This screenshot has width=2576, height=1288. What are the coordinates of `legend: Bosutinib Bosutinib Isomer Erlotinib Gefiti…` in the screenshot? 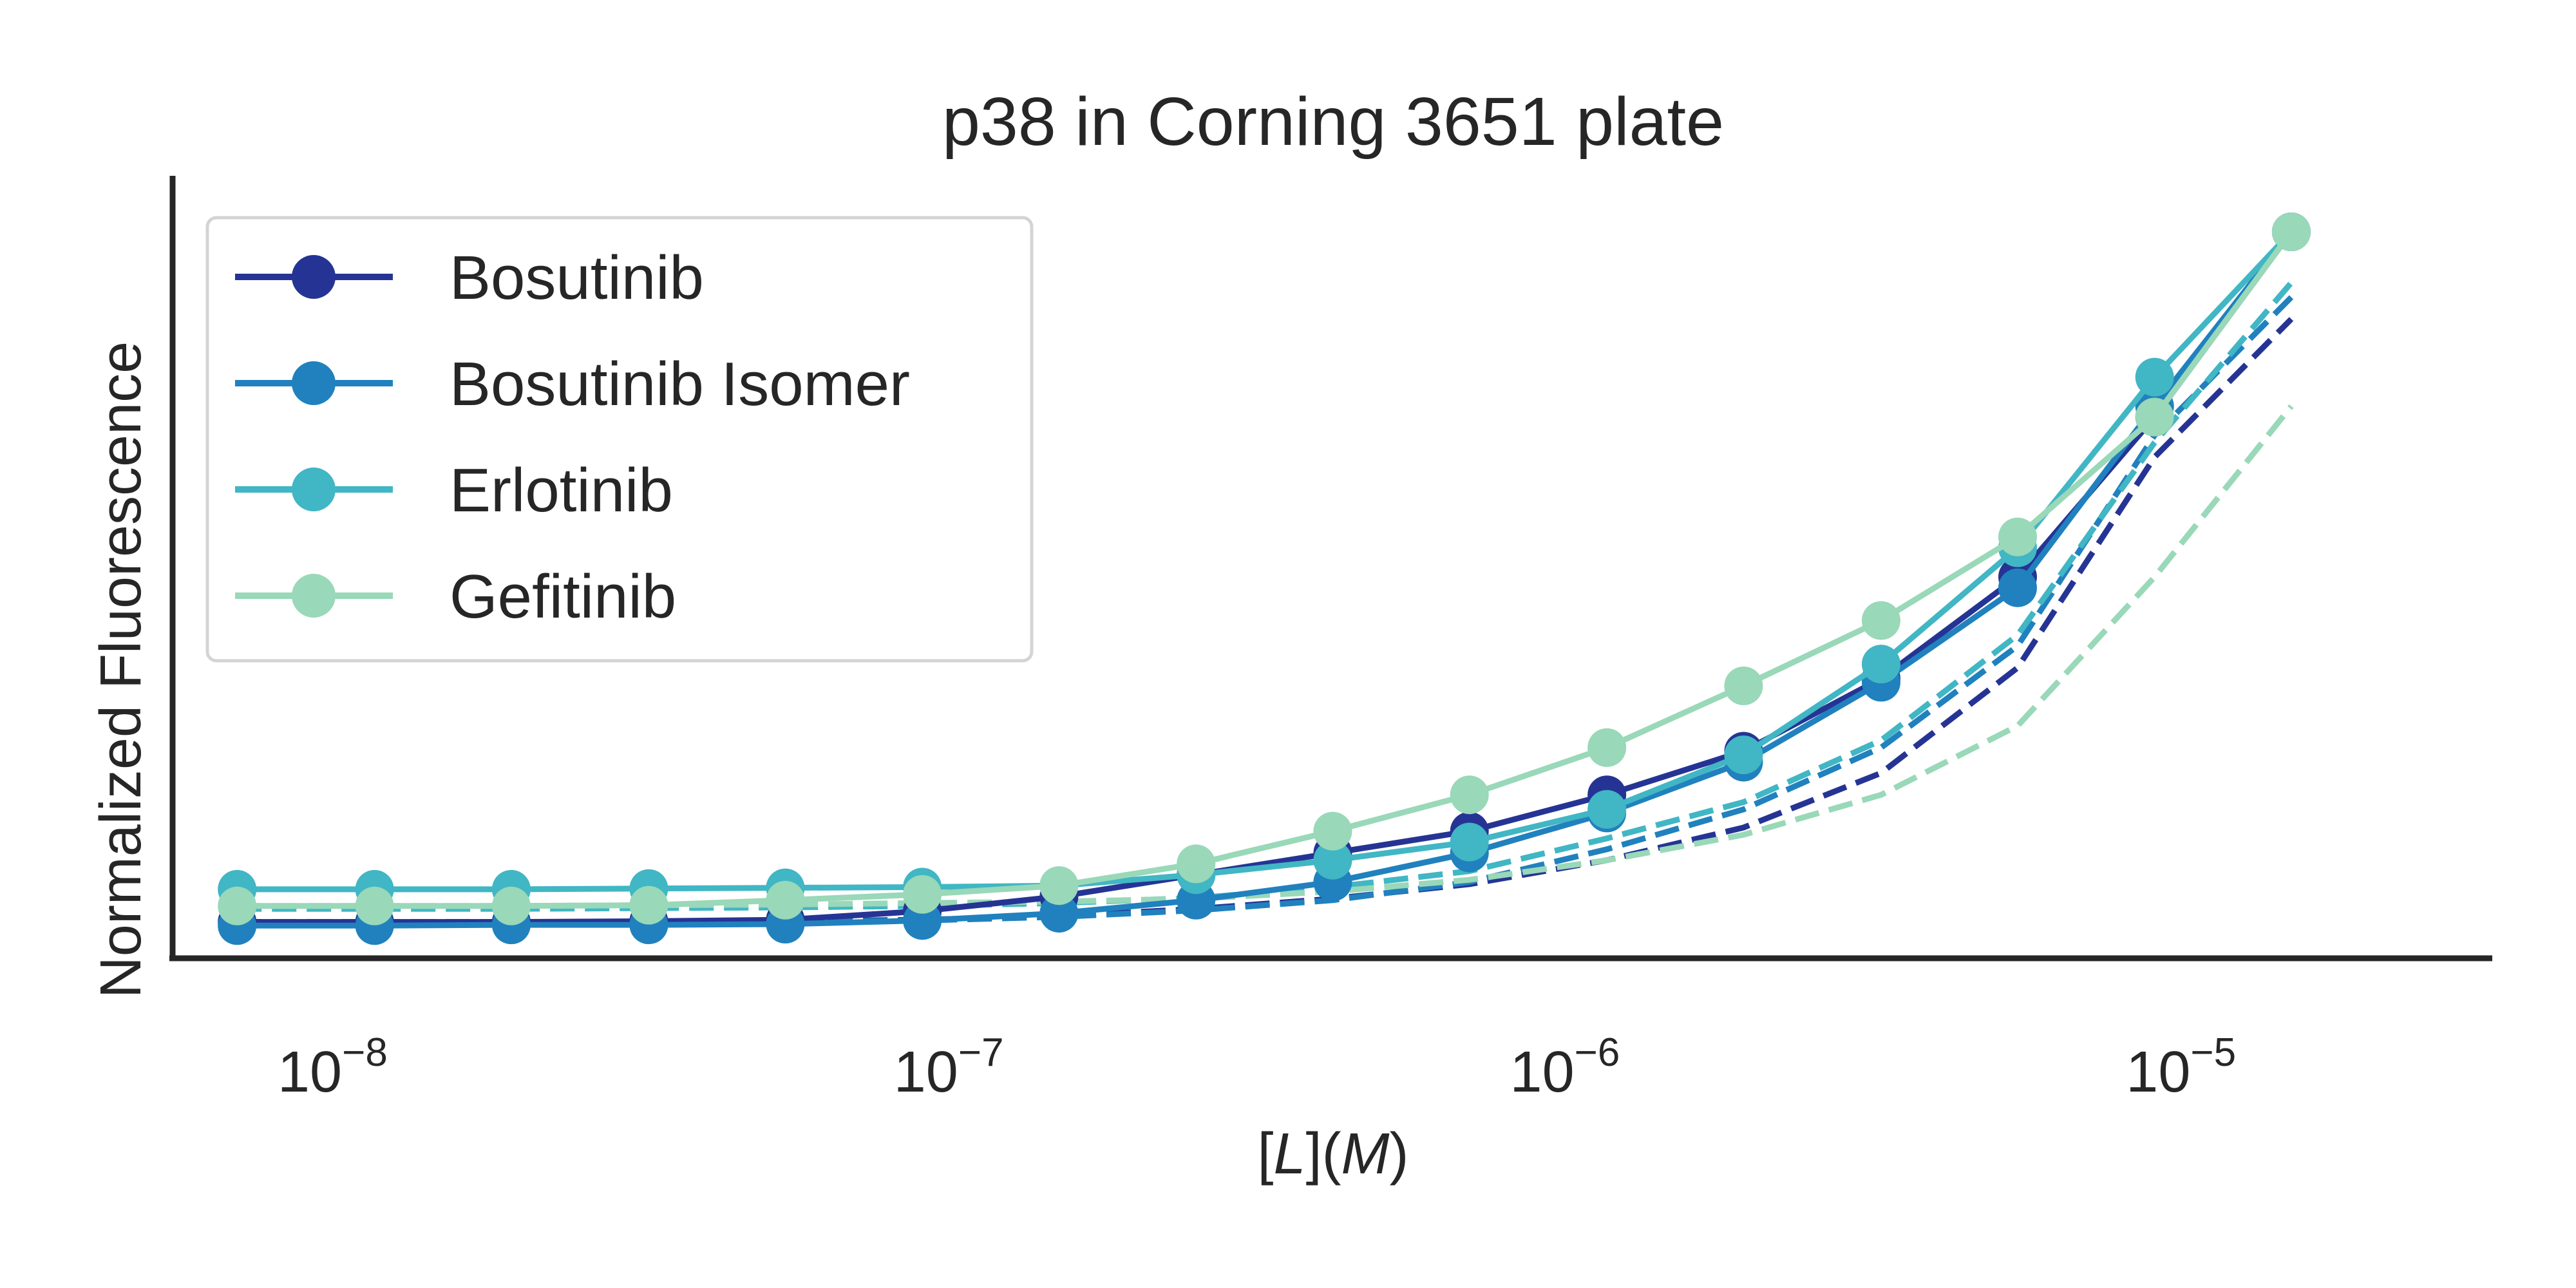 It's located at (619, 439).